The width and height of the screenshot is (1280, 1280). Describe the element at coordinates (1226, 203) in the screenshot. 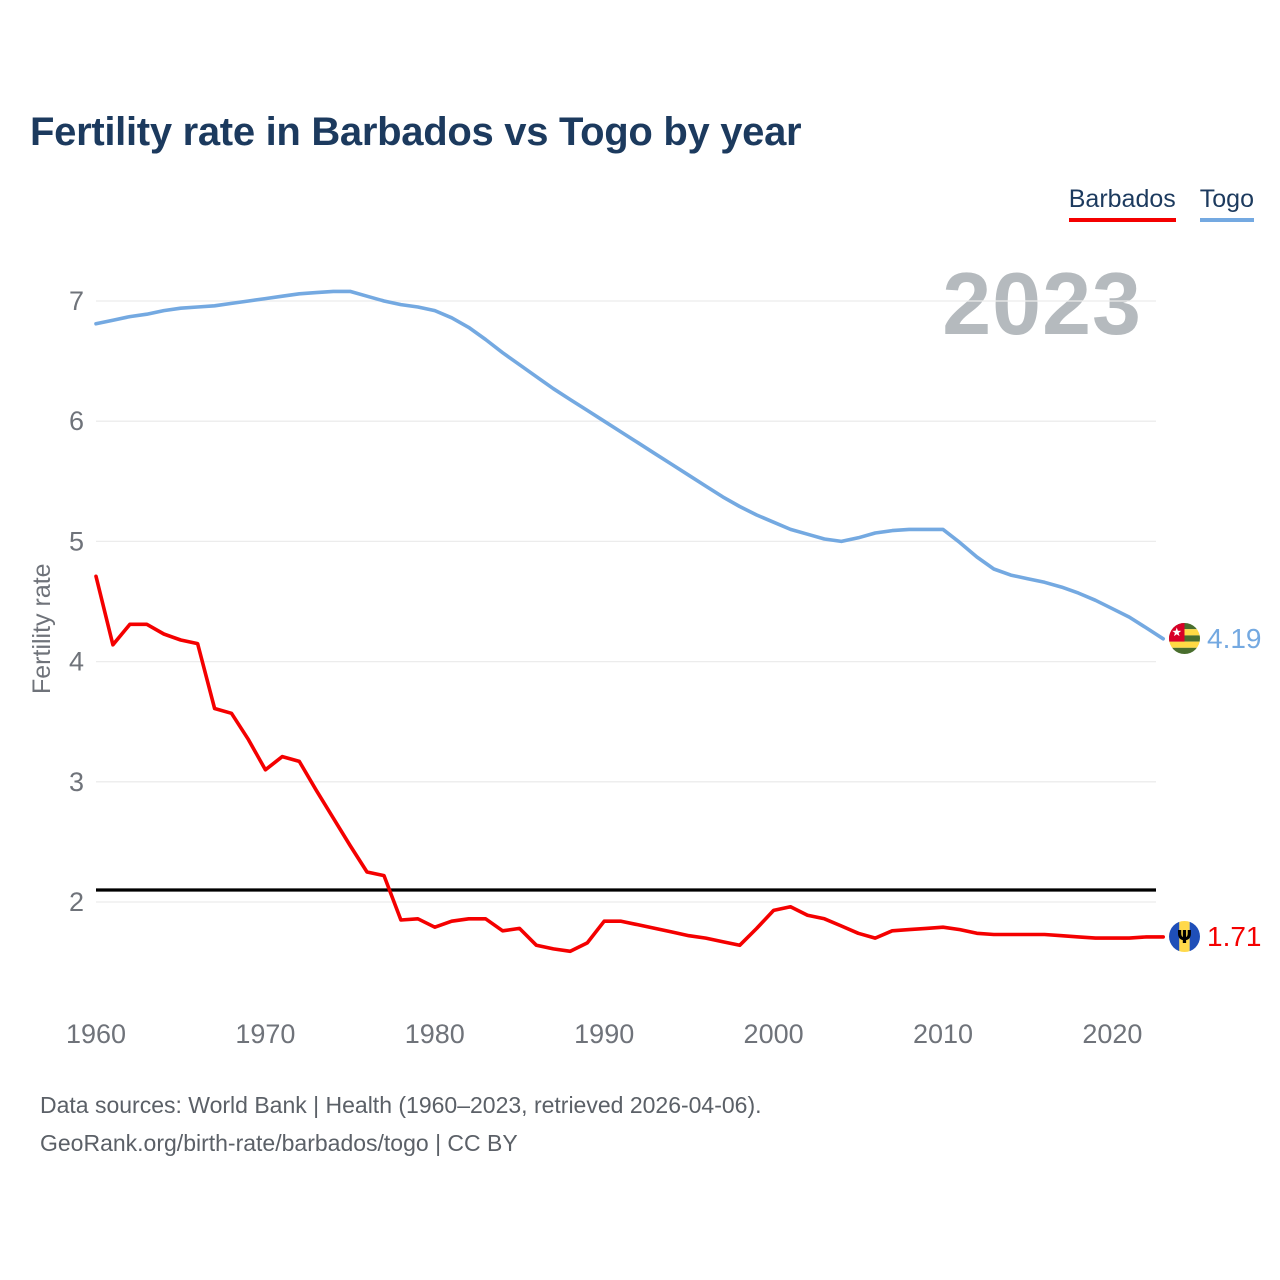

I see `legend-item-togo: Togo` at that location.